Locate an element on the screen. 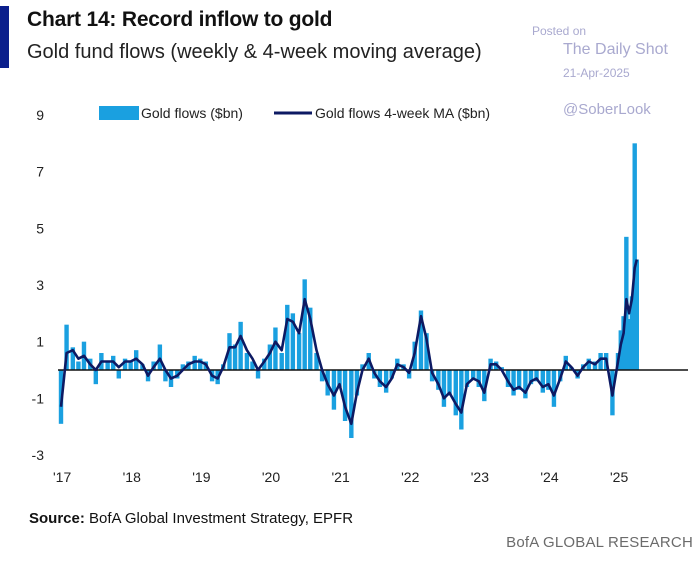 Image resolution: width=697 pixels, height=563 pixels. x-tick-label: '22 is located at coordinates (410, 477).